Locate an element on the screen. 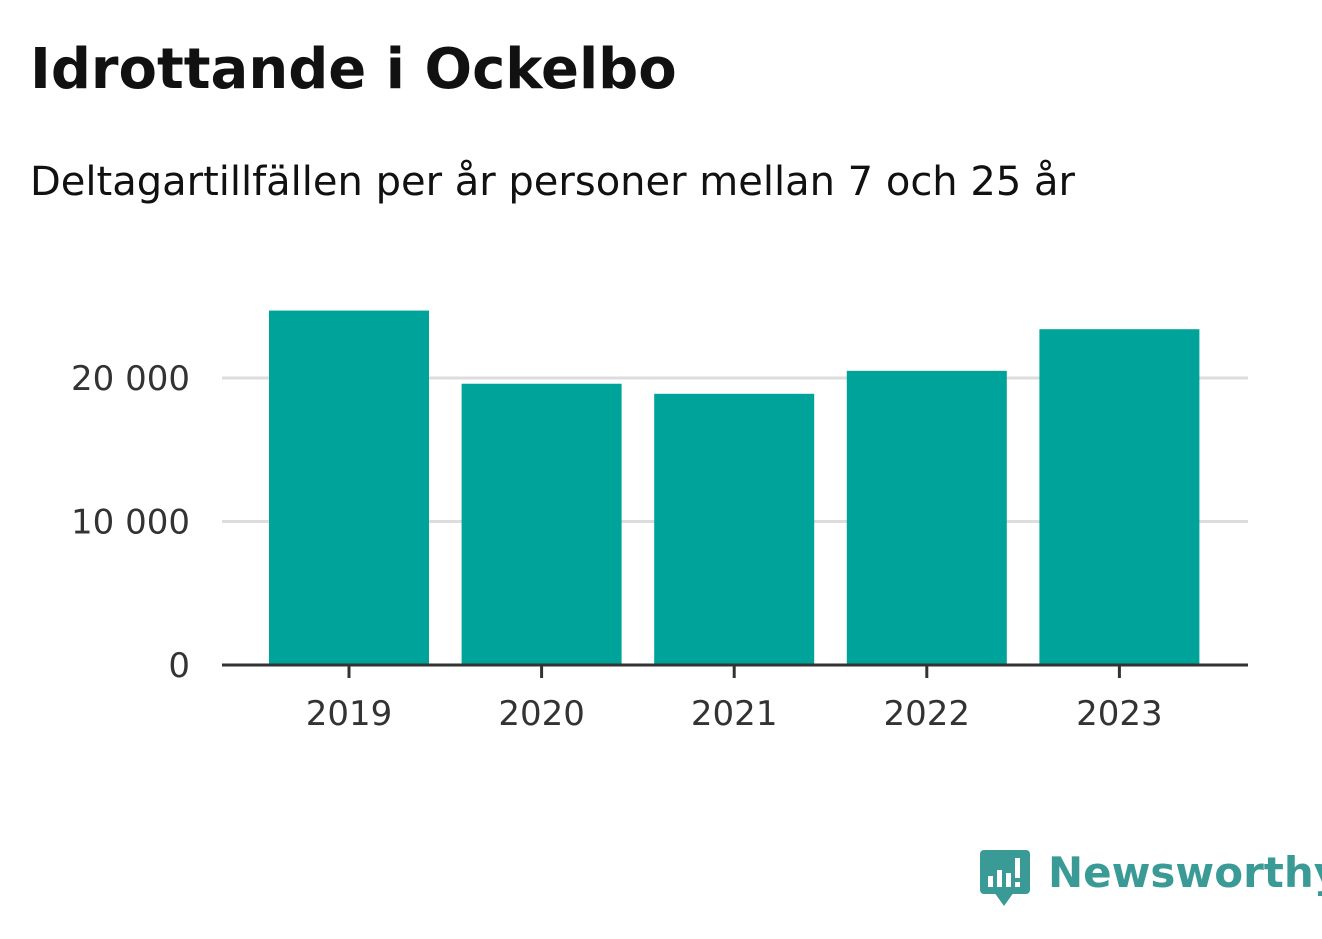 The width and height of the screenshot is (1322, 939). x-tick-label: 2022 is located at coordinates (927, 714).